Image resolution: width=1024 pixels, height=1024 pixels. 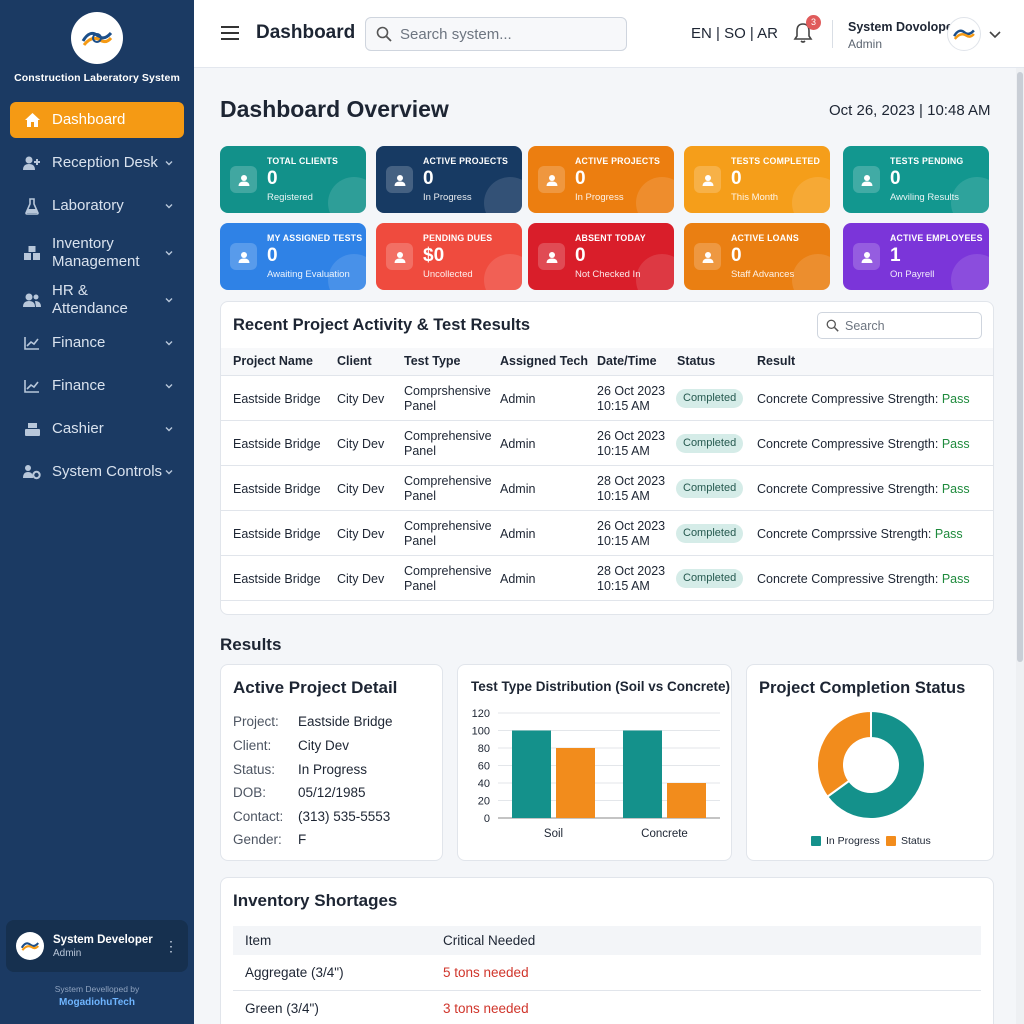 I want to click on global-search, so click(x=496, y=34).